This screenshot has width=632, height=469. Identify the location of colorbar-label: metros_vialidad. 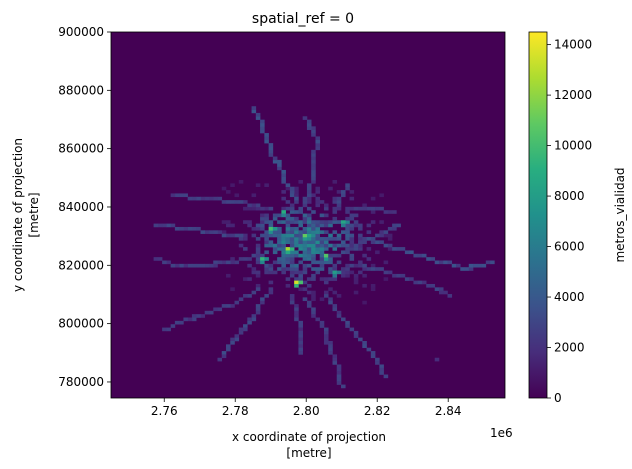
(620, 214).